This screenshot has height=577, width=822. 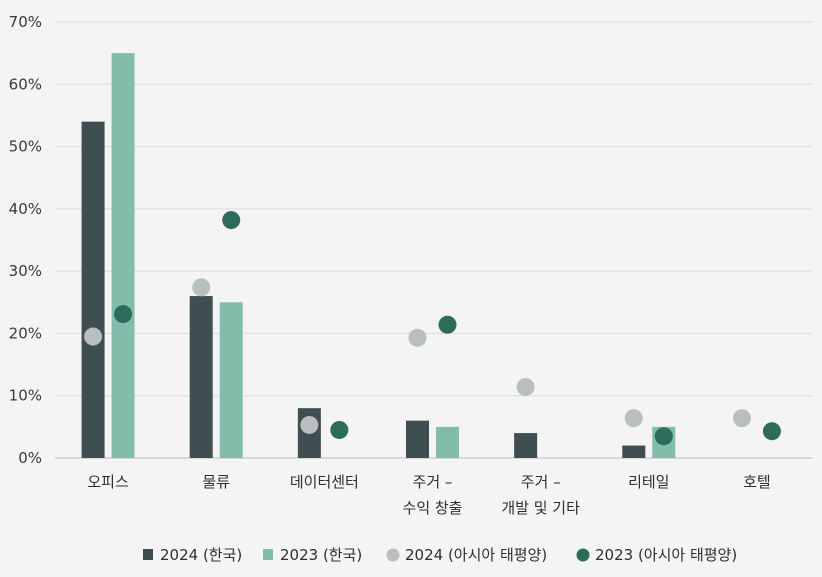 I want to click on x-tick-label: 개발 및 기타, so click(x=540, y=508).